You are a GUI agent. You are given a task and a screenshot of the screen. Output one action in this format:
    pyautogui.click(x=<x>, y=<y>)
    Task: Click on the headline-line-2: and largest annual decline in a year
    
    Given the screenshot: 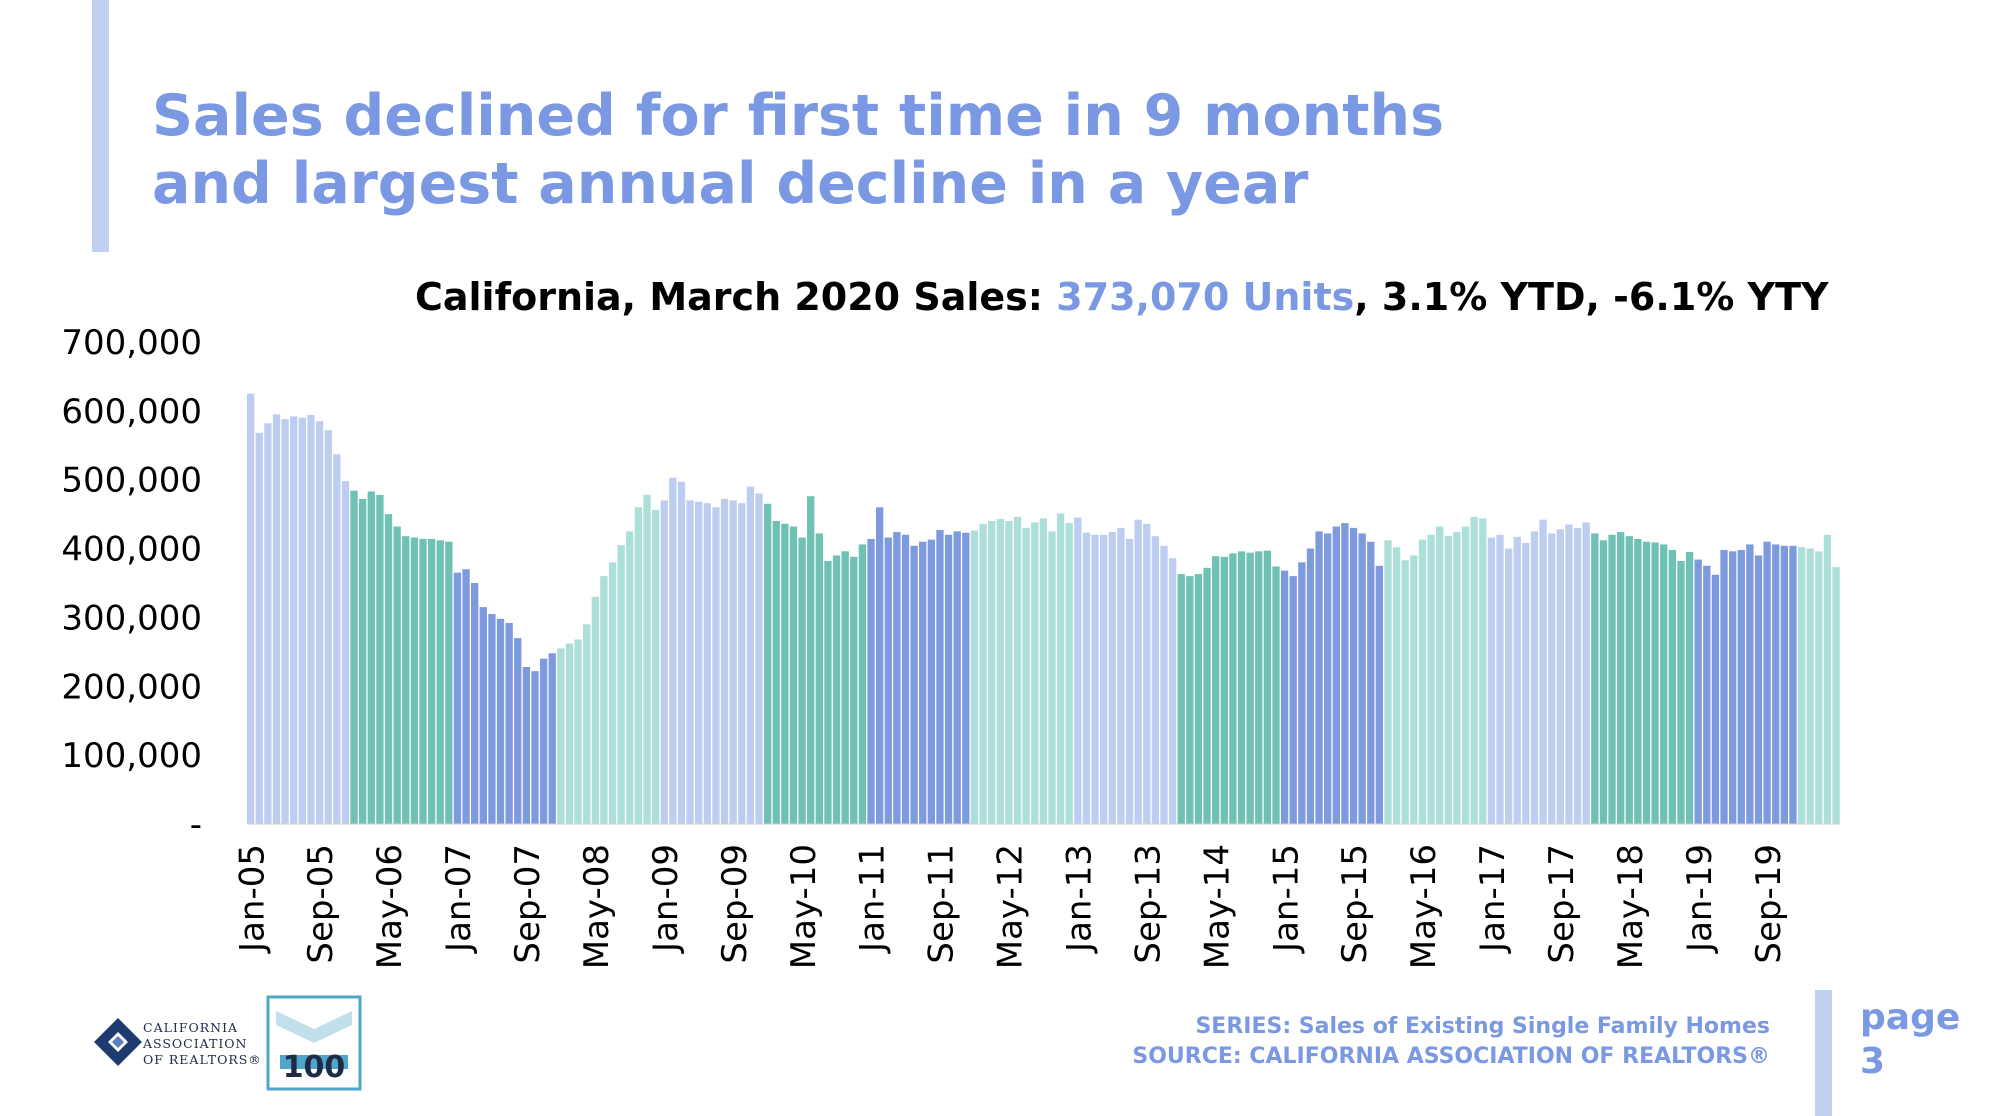 What is the action you would take?
    pyautogui.click(x=730, y=184)
    